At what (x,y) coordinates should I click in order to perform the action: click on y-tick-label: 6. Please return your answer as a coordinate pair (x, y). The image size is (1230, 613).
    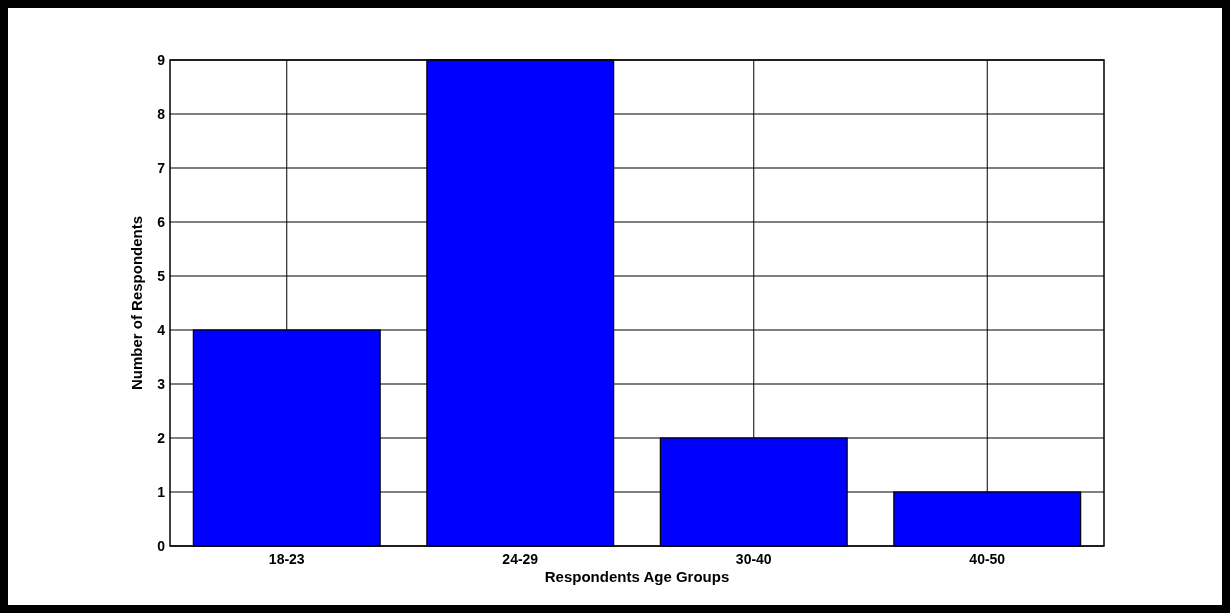
    Looking at the image, I should click on (161, 221).